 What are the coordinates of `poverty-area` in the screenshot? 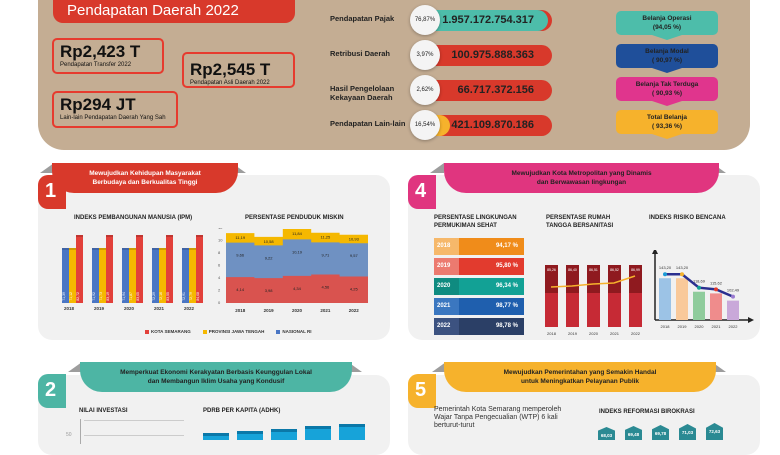 It's located at (297, 288).